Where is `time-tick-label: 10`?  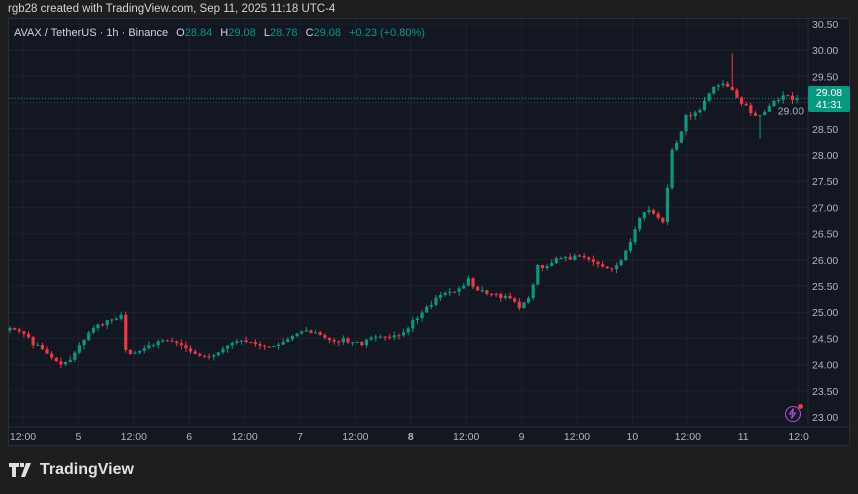 time-tick-label: 10 is located at coordinates (633, 437).